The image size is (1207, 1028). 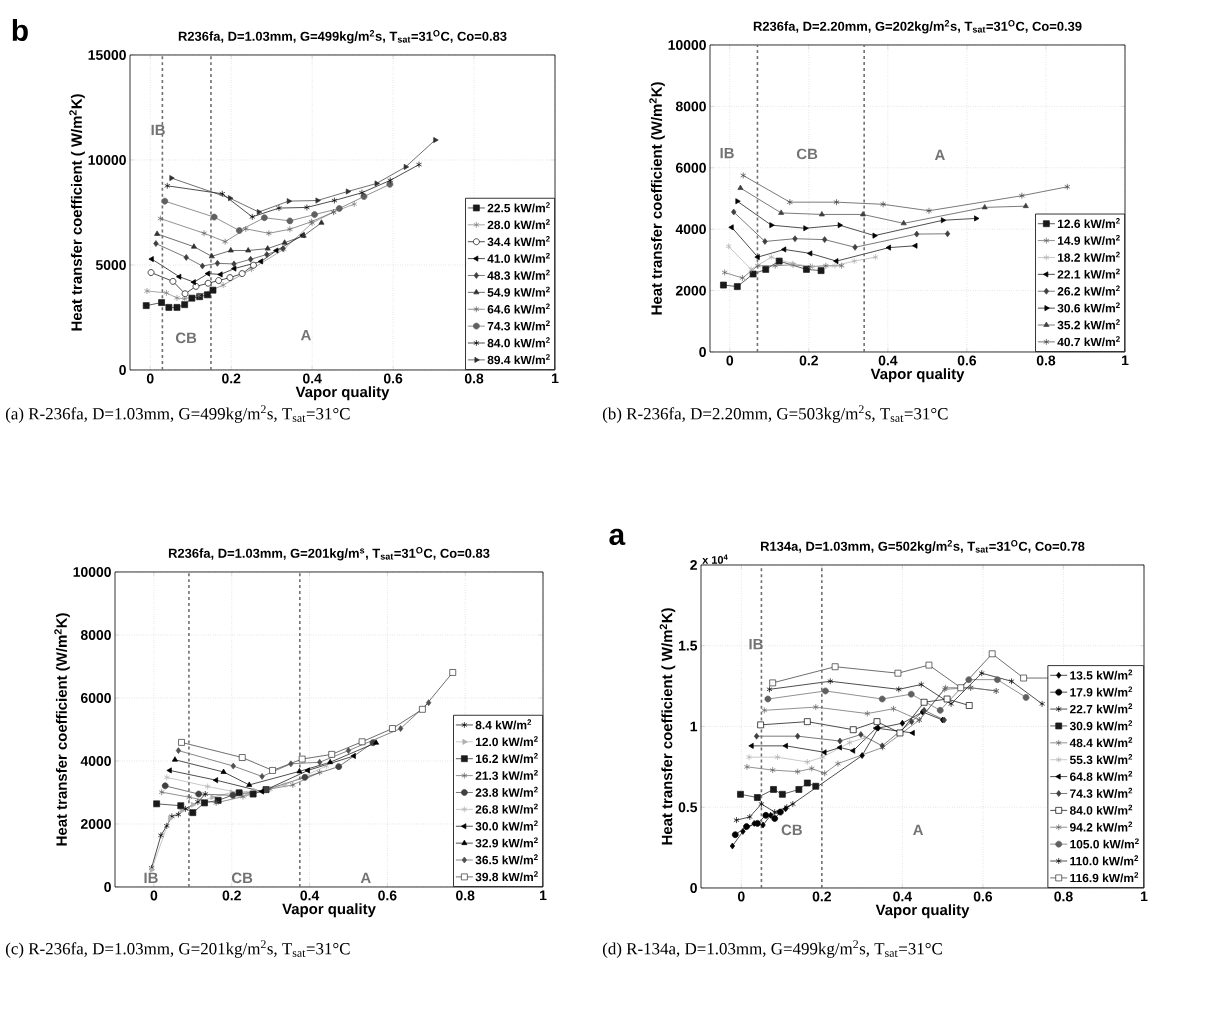 I want to click on text: (c) R-236fa, D=1.03mm, G=201kg/m$^{2}$s, T$_{sat}$=31°C, so click(x=177, y=949).